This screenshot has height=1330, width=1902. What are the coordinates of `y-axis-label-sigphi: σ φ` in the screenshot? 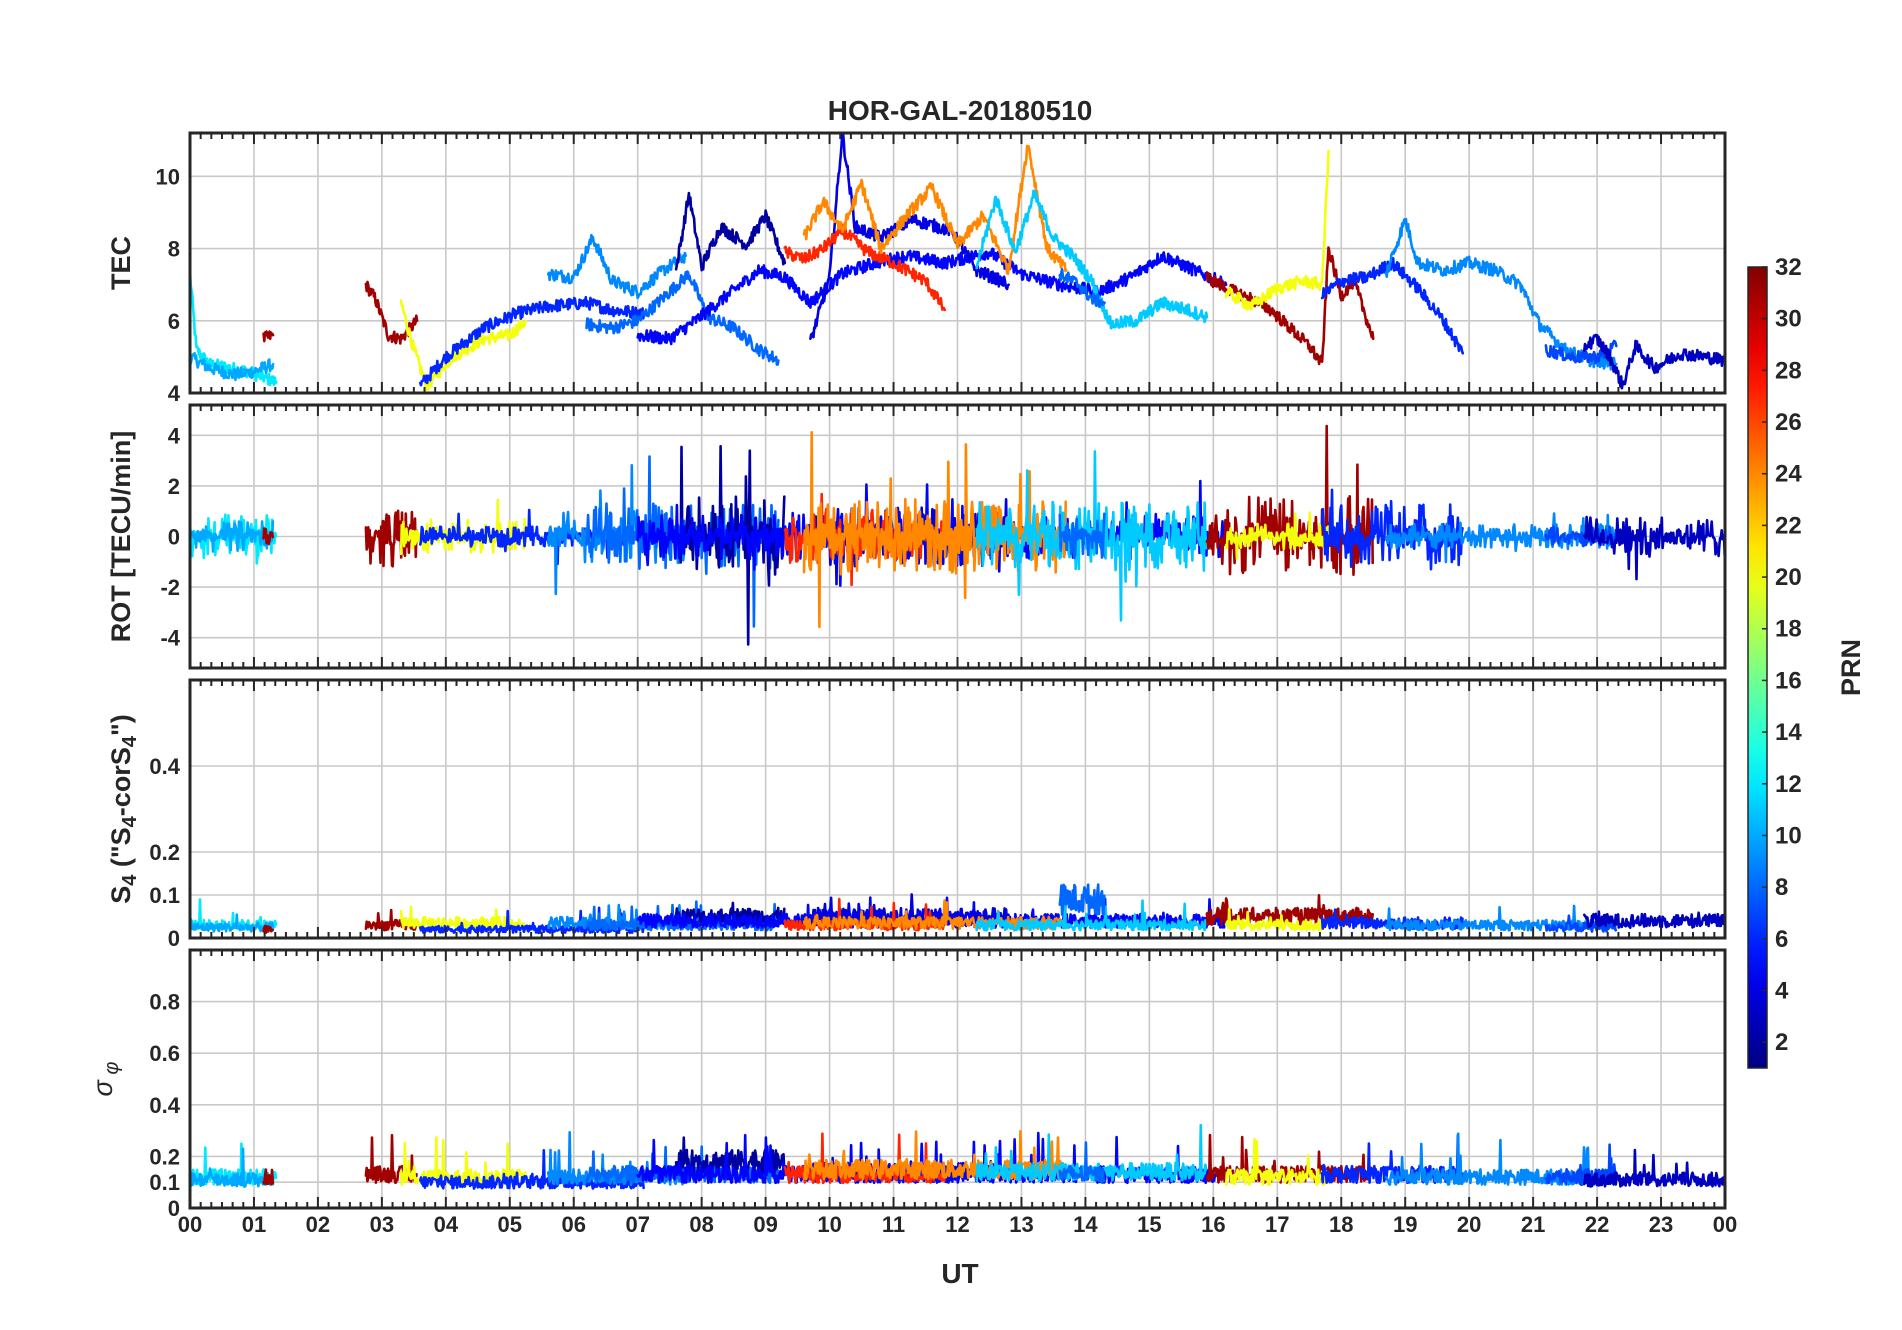 It's located at (105, 1079).